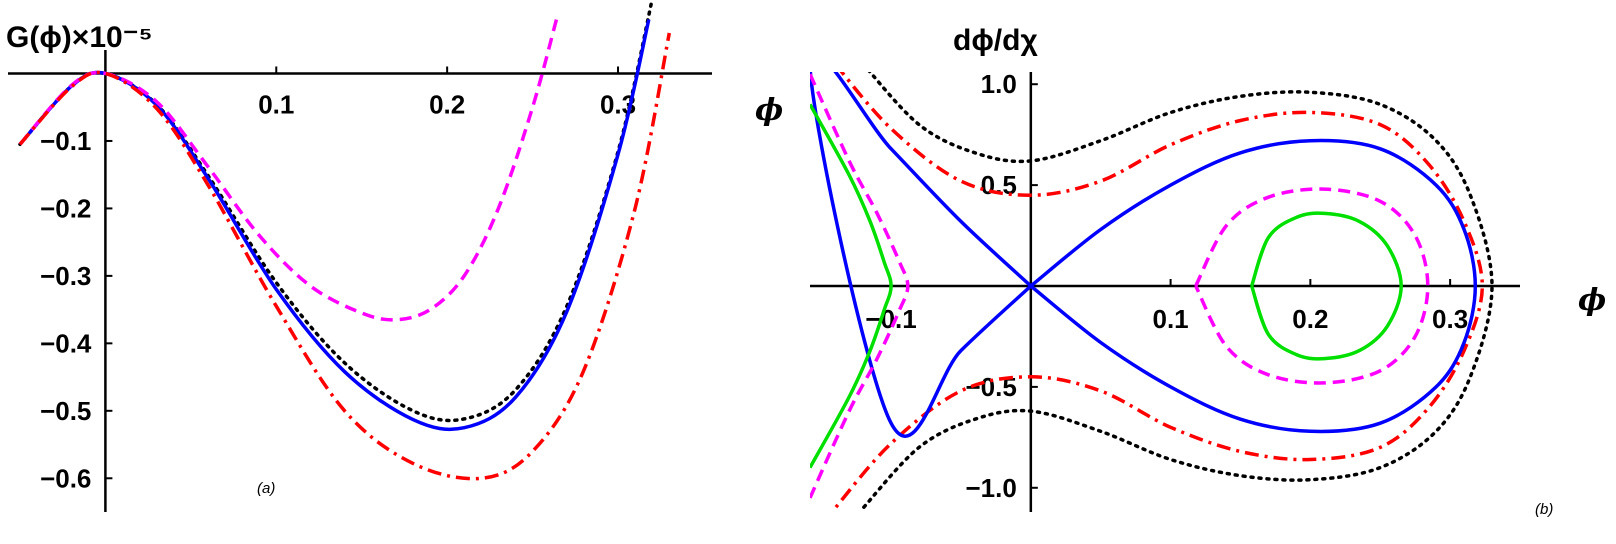  What do you see at coordinates (995, 40) in the screenshot?
I see `panel-b-y-axis-label: dϕ/dχ` at bounding box center [995, 40].